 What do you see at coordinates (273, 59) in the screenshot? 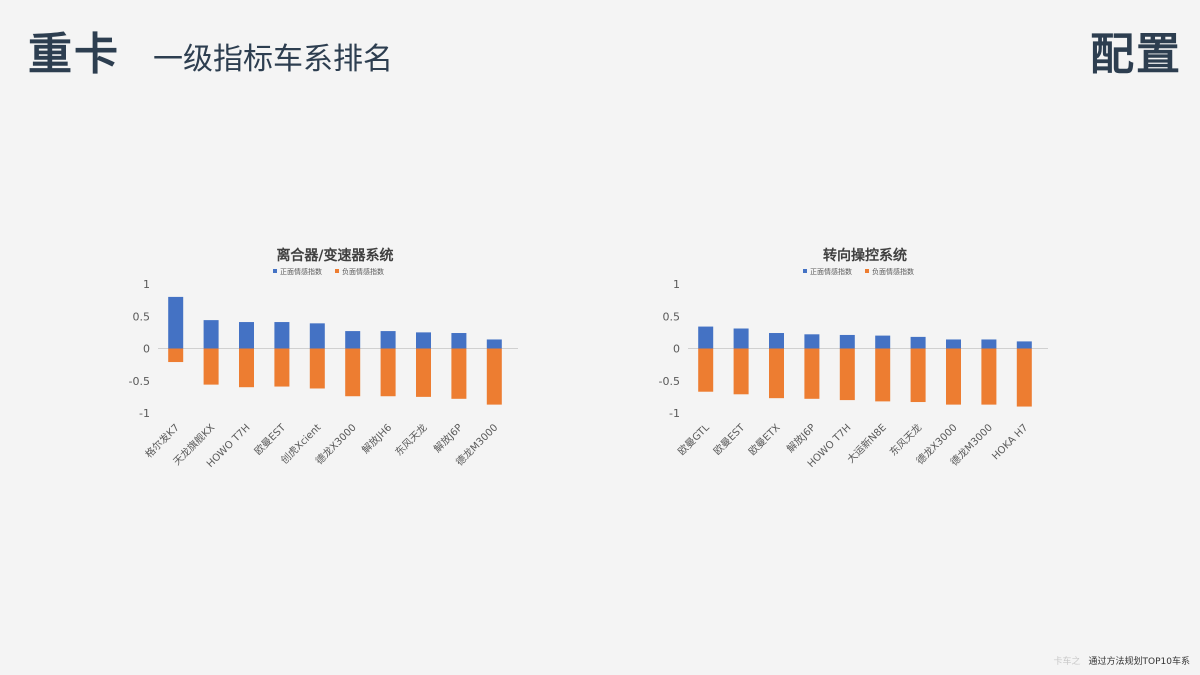
I see `page-subtitle: 一级指标车系排名` at bounding box center [273, 59].